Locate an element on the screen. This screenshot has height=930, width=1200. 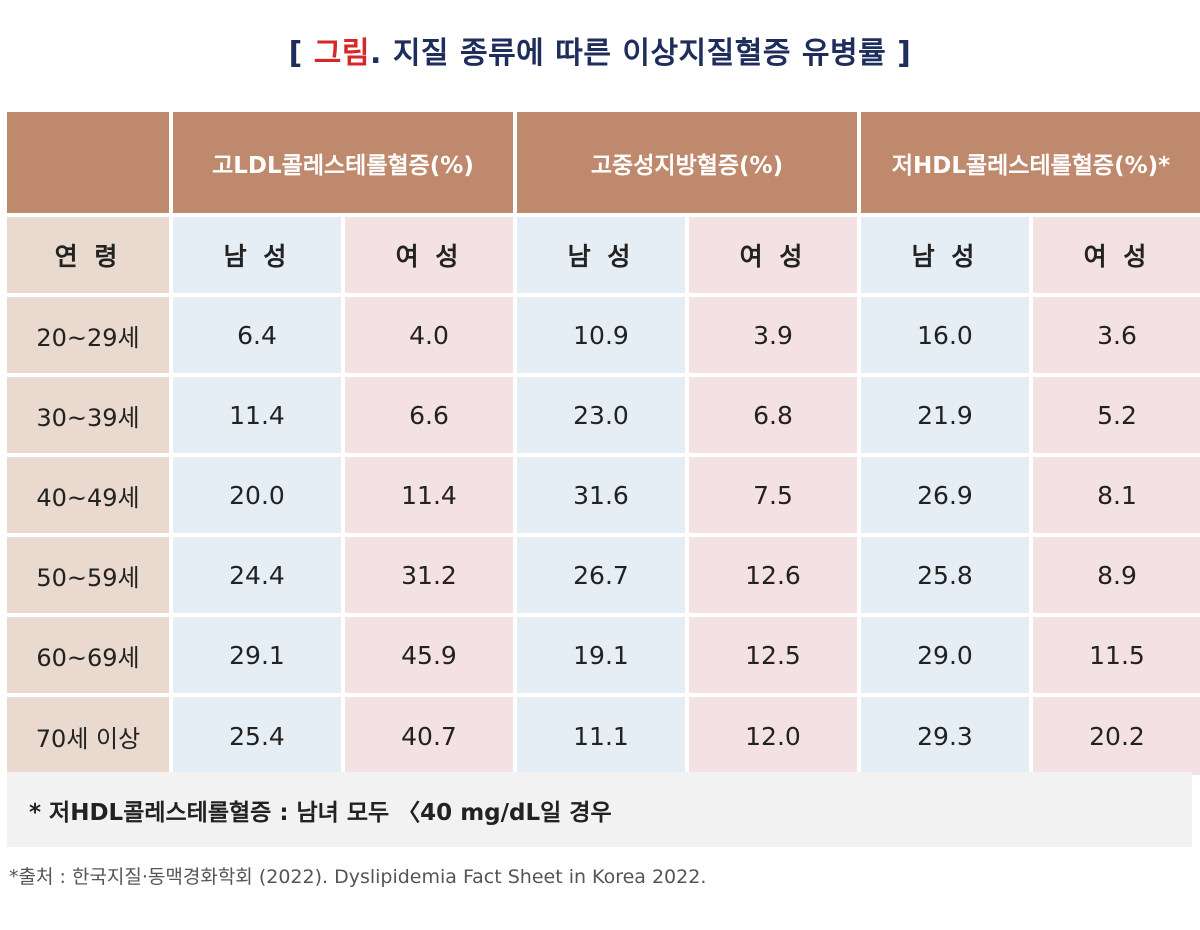
table-cell: 40.7 is located at coordinates (429, 736).